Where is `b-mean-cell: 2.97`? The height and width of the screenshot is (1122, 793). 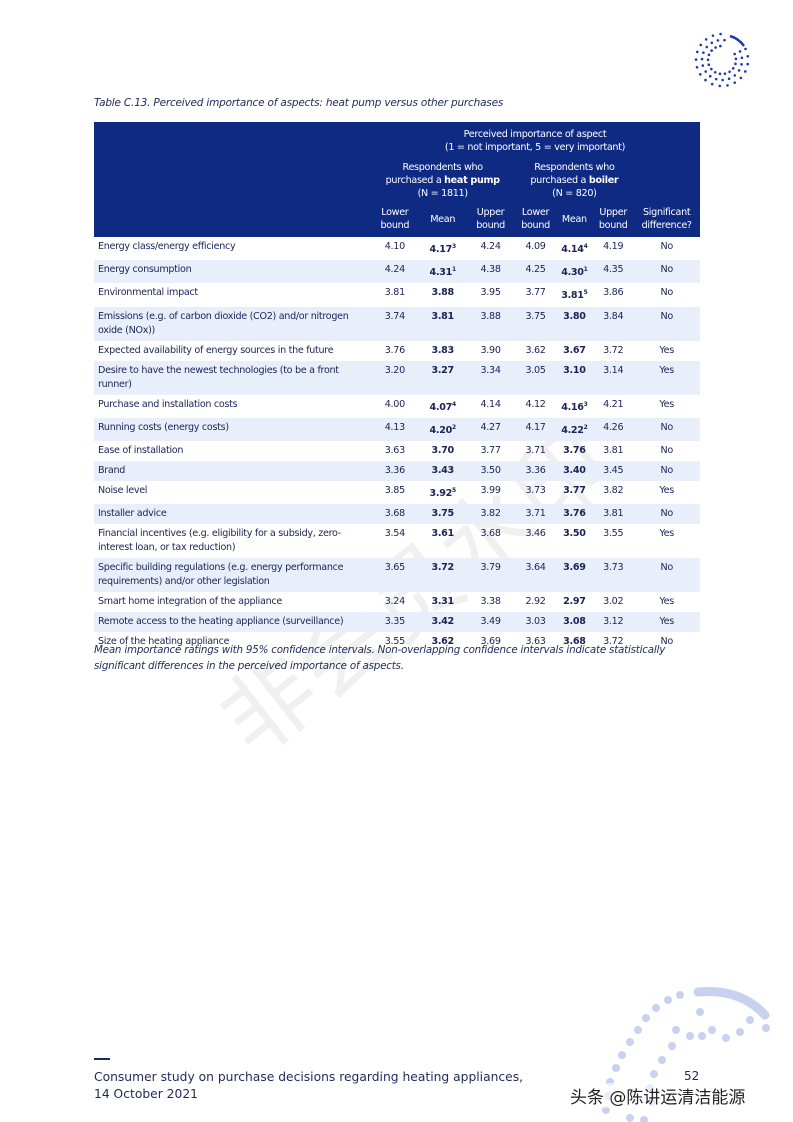 b-mean-cell: 2.97 is located at coordinates (574, 602).